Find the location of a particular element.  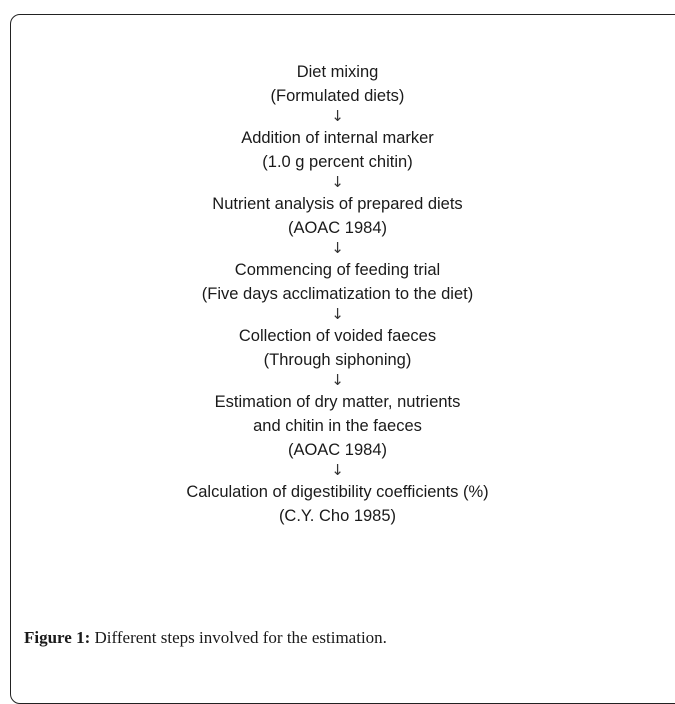

step-detail: (Five days acclimatization to the diet) is located at coordinates (337, 294).